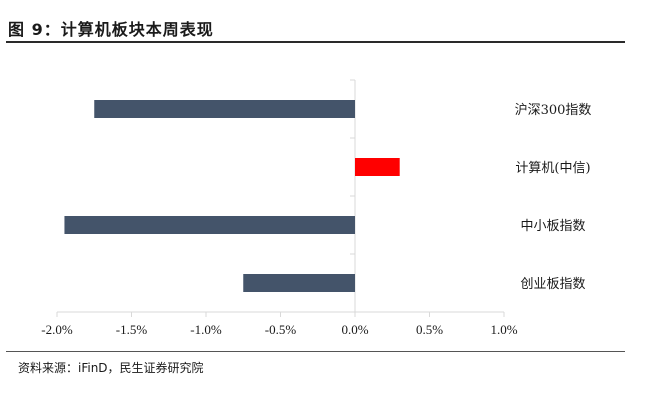 The image size is (655, 401). What do you see at coordinates (552, 284) in the screenshot?
I see `category-label: 创业板指数` at bounding box center [552, 284].